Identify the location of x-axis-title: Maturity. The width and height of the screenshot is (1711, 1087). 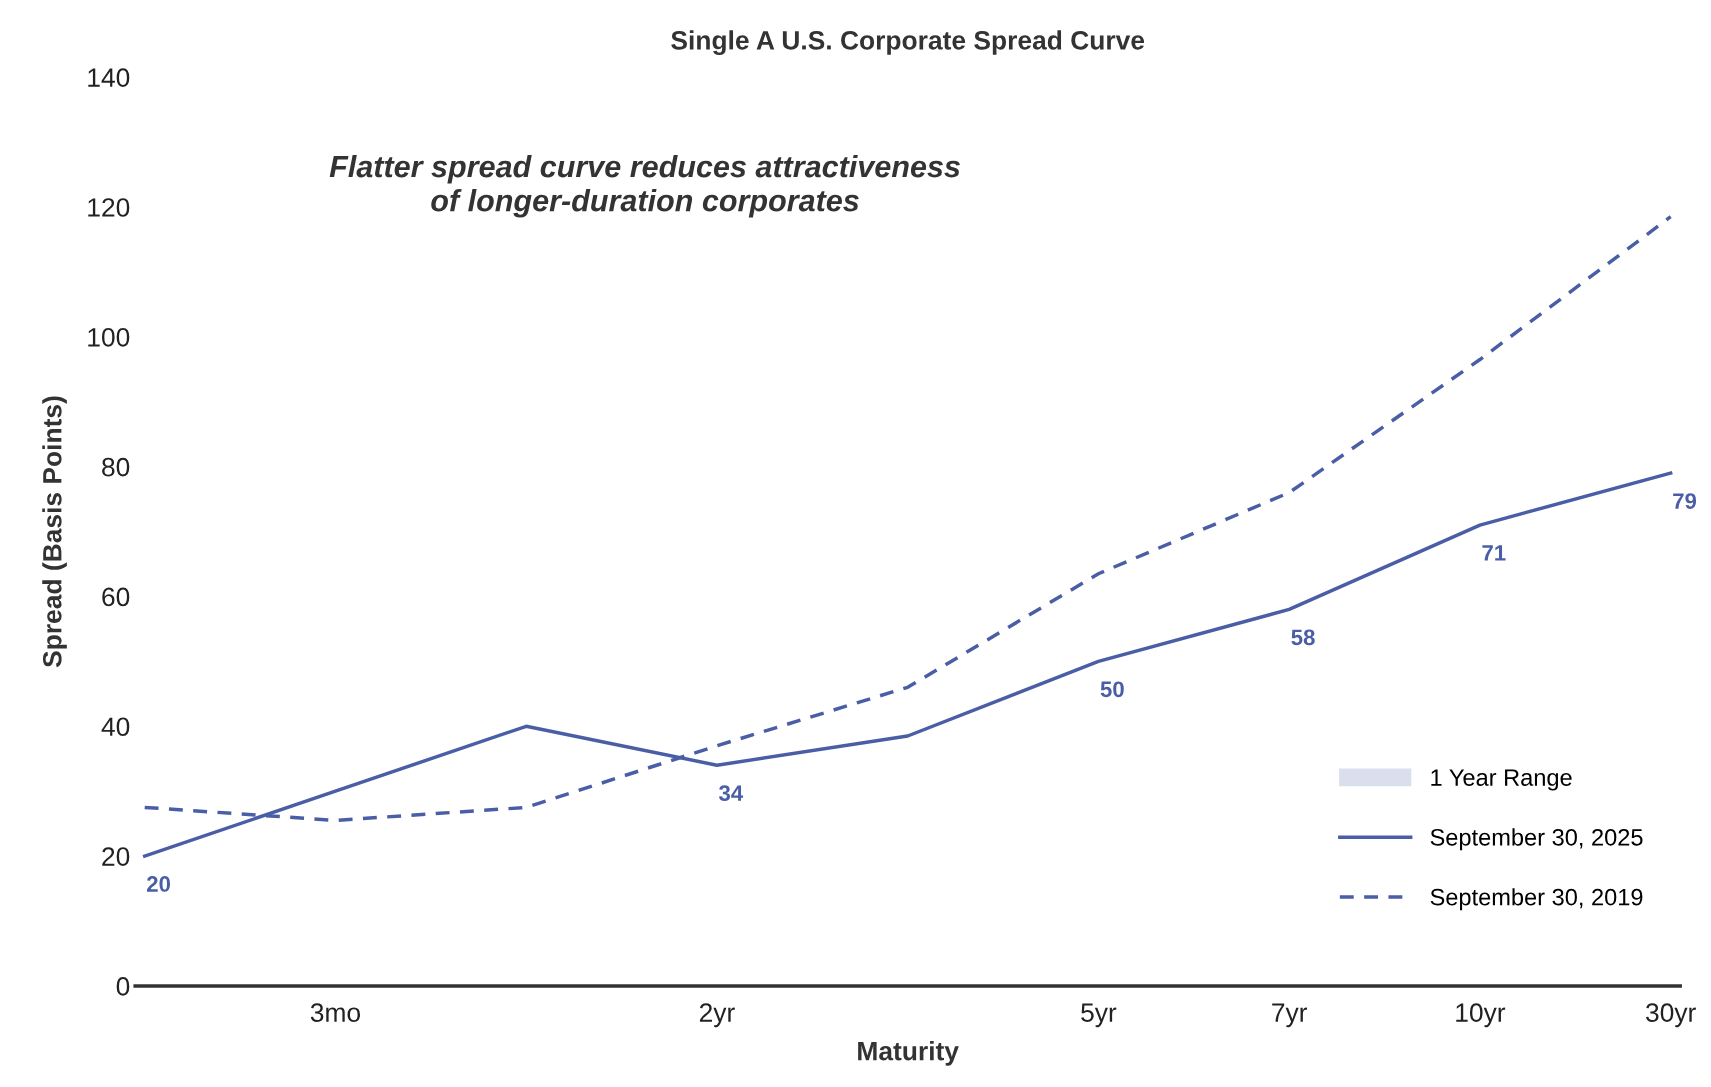
(908, 1053).